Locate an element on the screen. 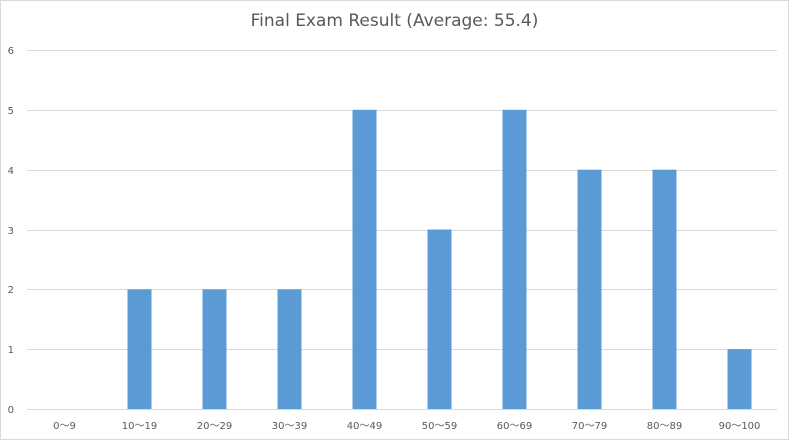  y-tick-label: 0 is located at coordinates (11, 410).